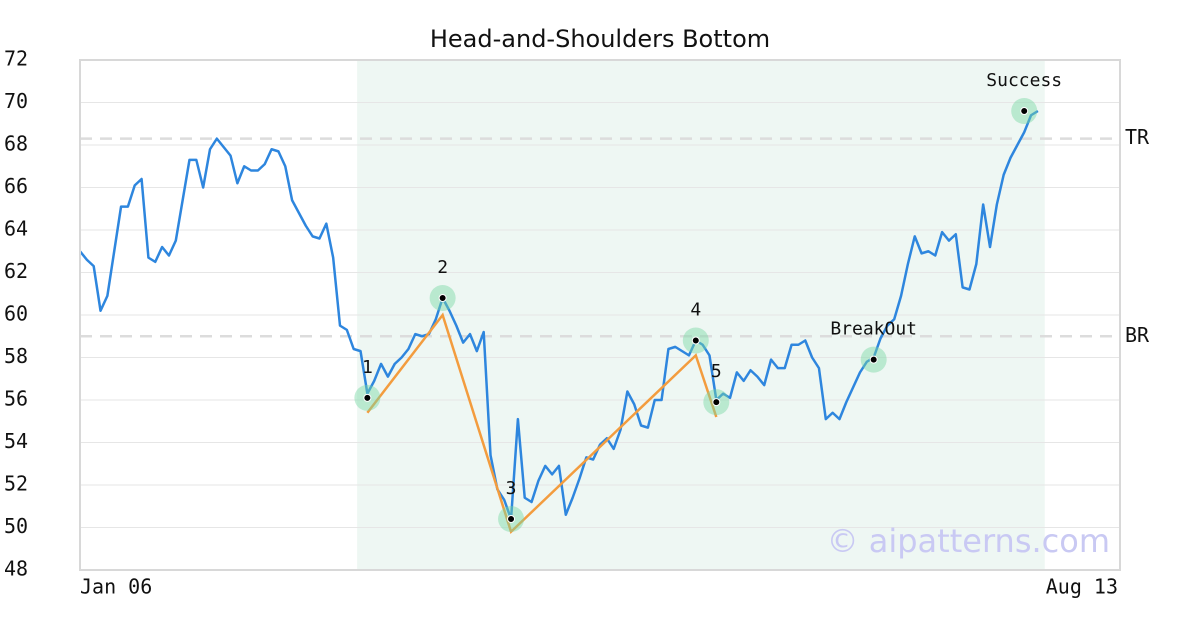  I want to click on point-label: 5, so click(716, 371).